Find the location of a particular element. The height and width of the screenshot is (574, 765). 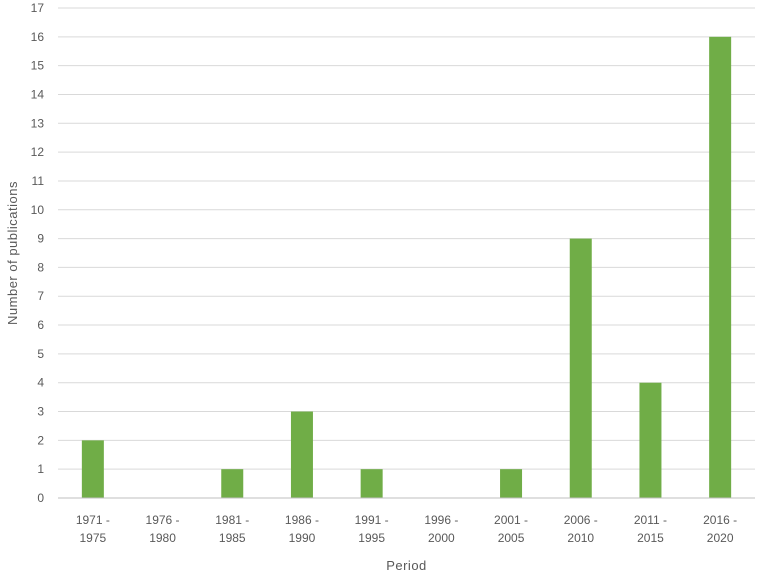

y-tick-label: 4 is located at coordinates (40, 383).